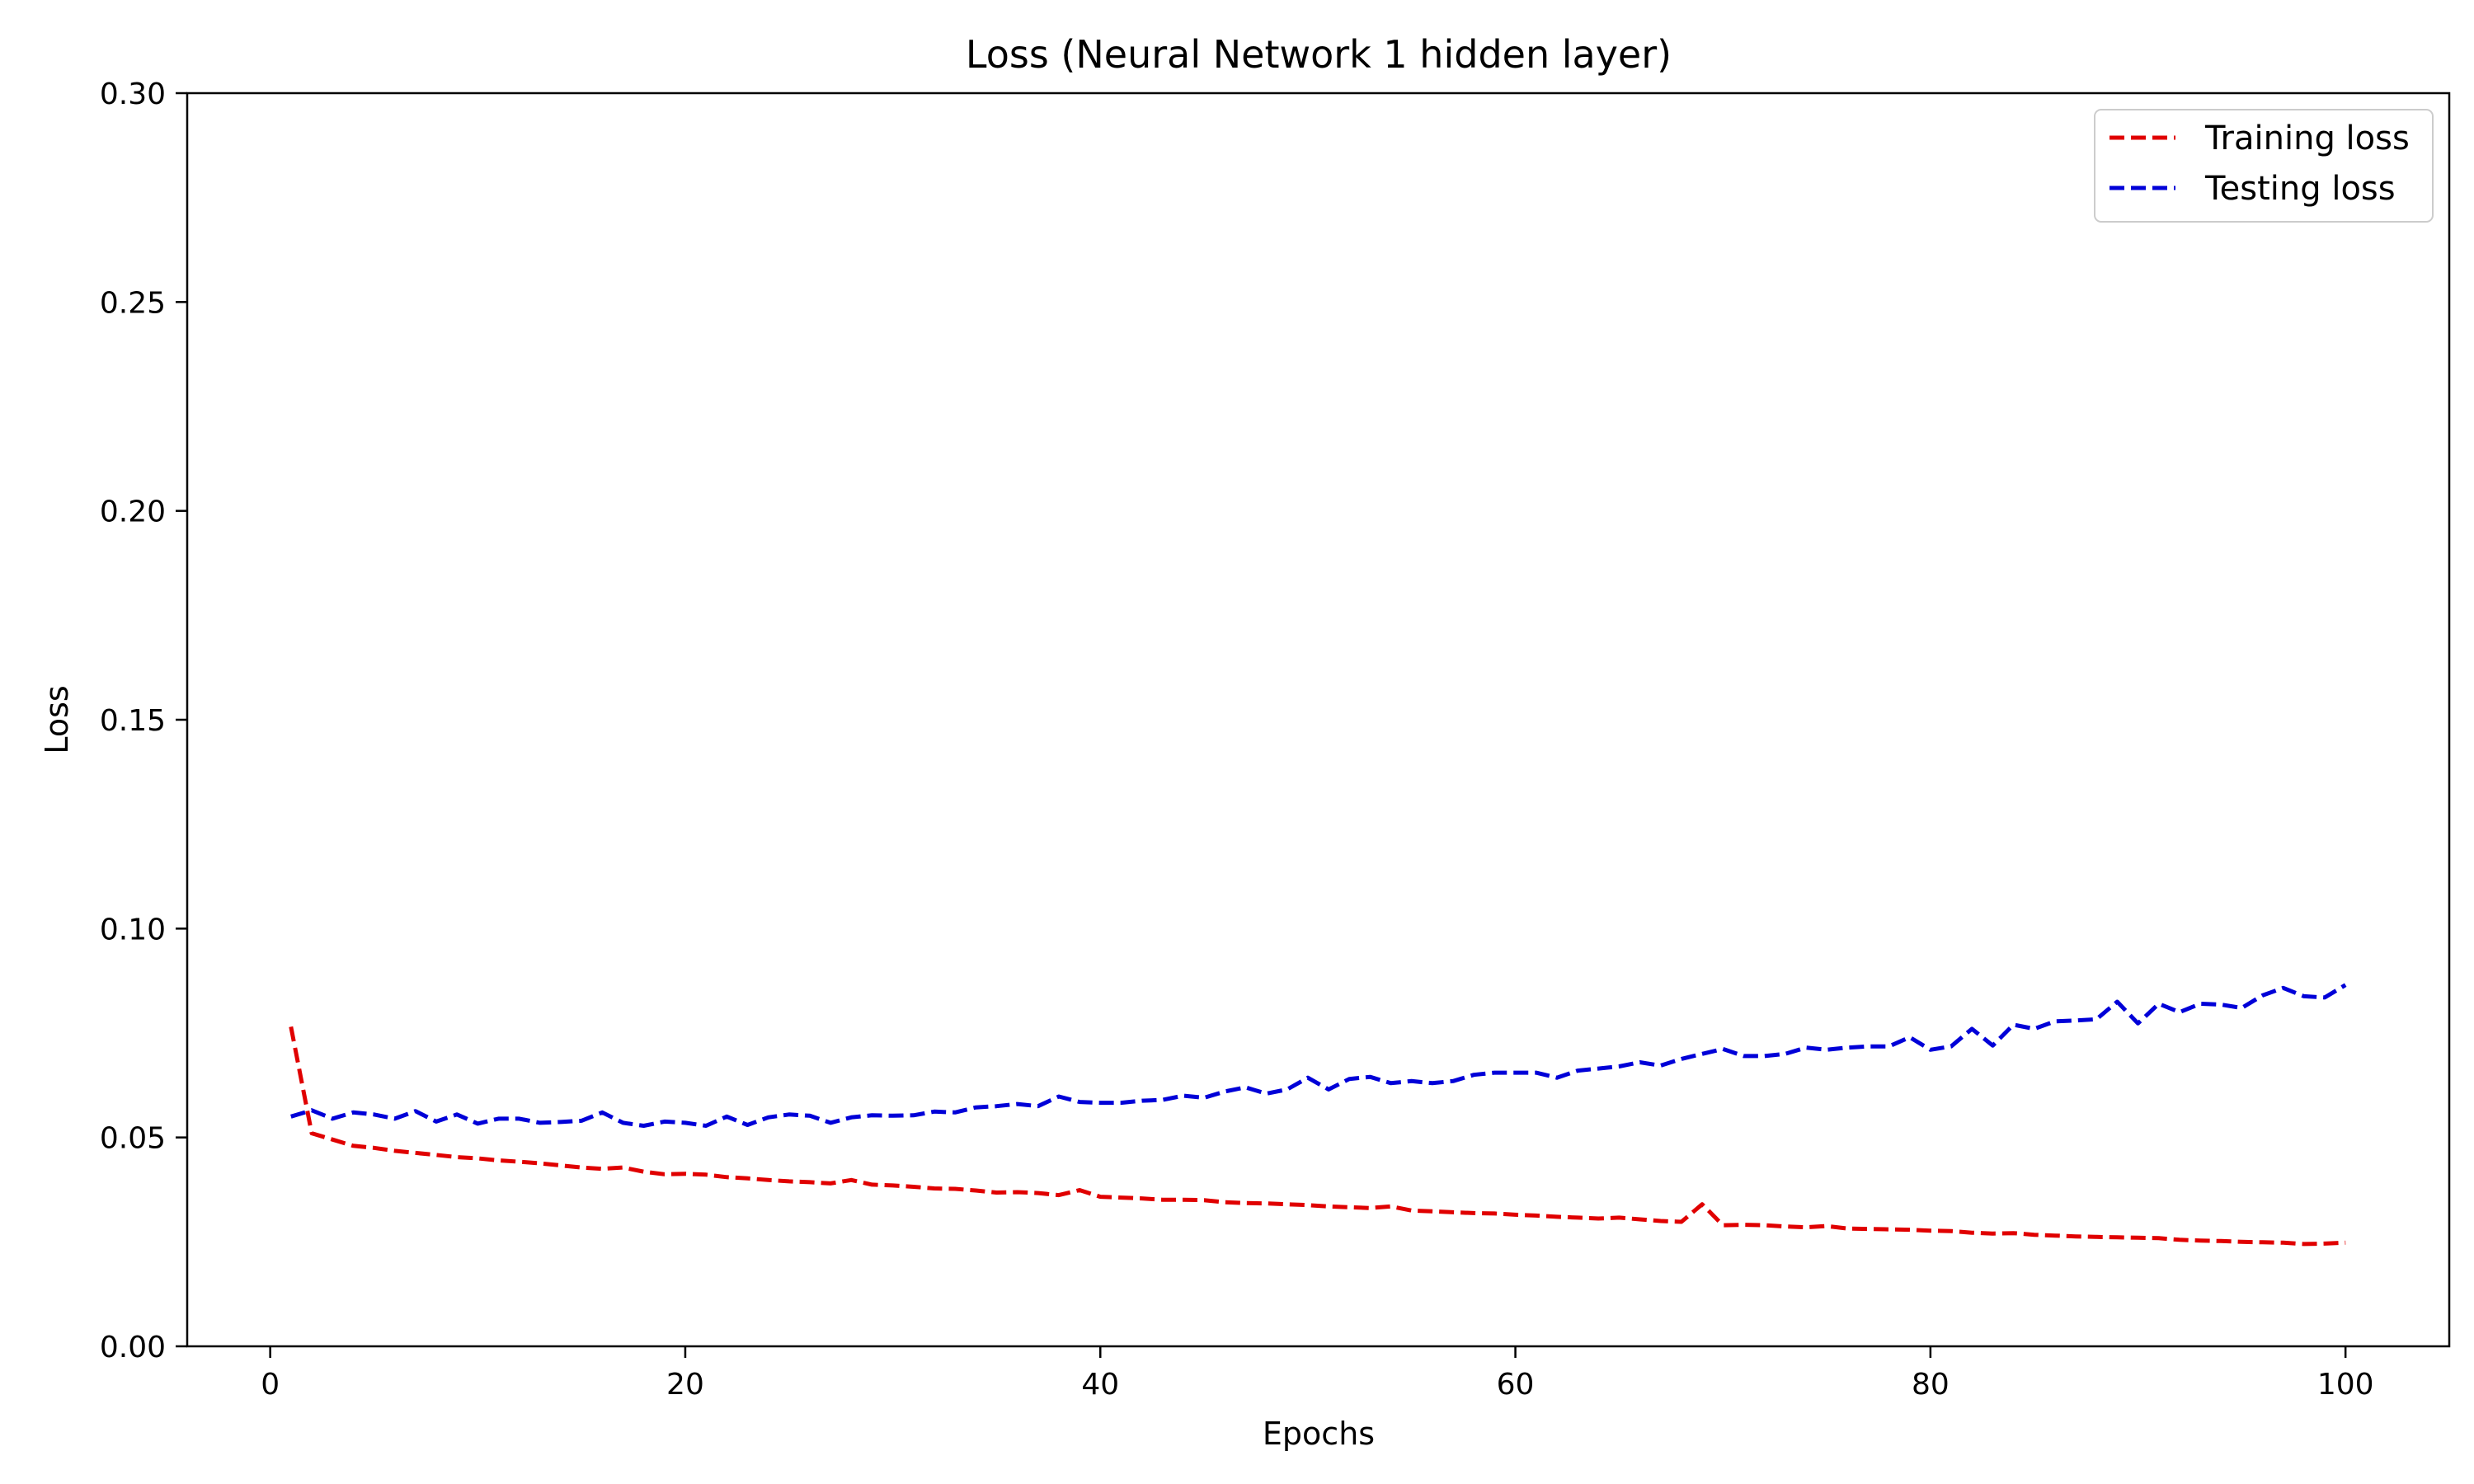  What do you see at coordinates (133, 929) in the screenshot?
I see `y-tick-label: 0.10` at bounding box center [133, 929].